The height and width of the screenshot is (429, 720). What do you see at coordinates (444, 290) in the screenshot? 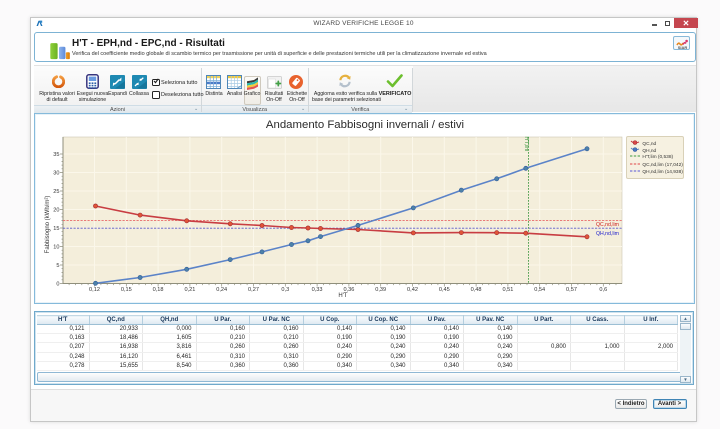
I see `svg-text: 0,45` at bounding box center [444, 290].